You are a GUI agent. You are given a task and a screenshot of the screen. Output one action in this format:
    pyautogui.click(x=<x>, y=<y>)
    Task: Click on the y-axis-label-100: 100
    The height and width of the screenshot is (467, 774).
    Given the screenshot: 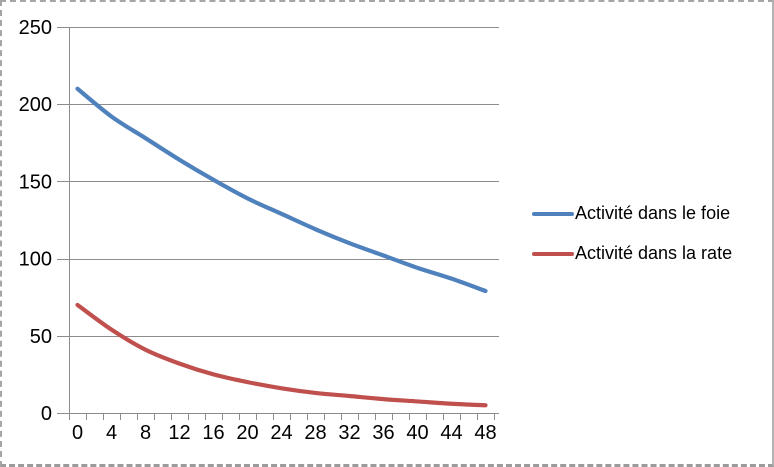 What is the action you would take?
    pyautogui.click(x=35, y=260)
    